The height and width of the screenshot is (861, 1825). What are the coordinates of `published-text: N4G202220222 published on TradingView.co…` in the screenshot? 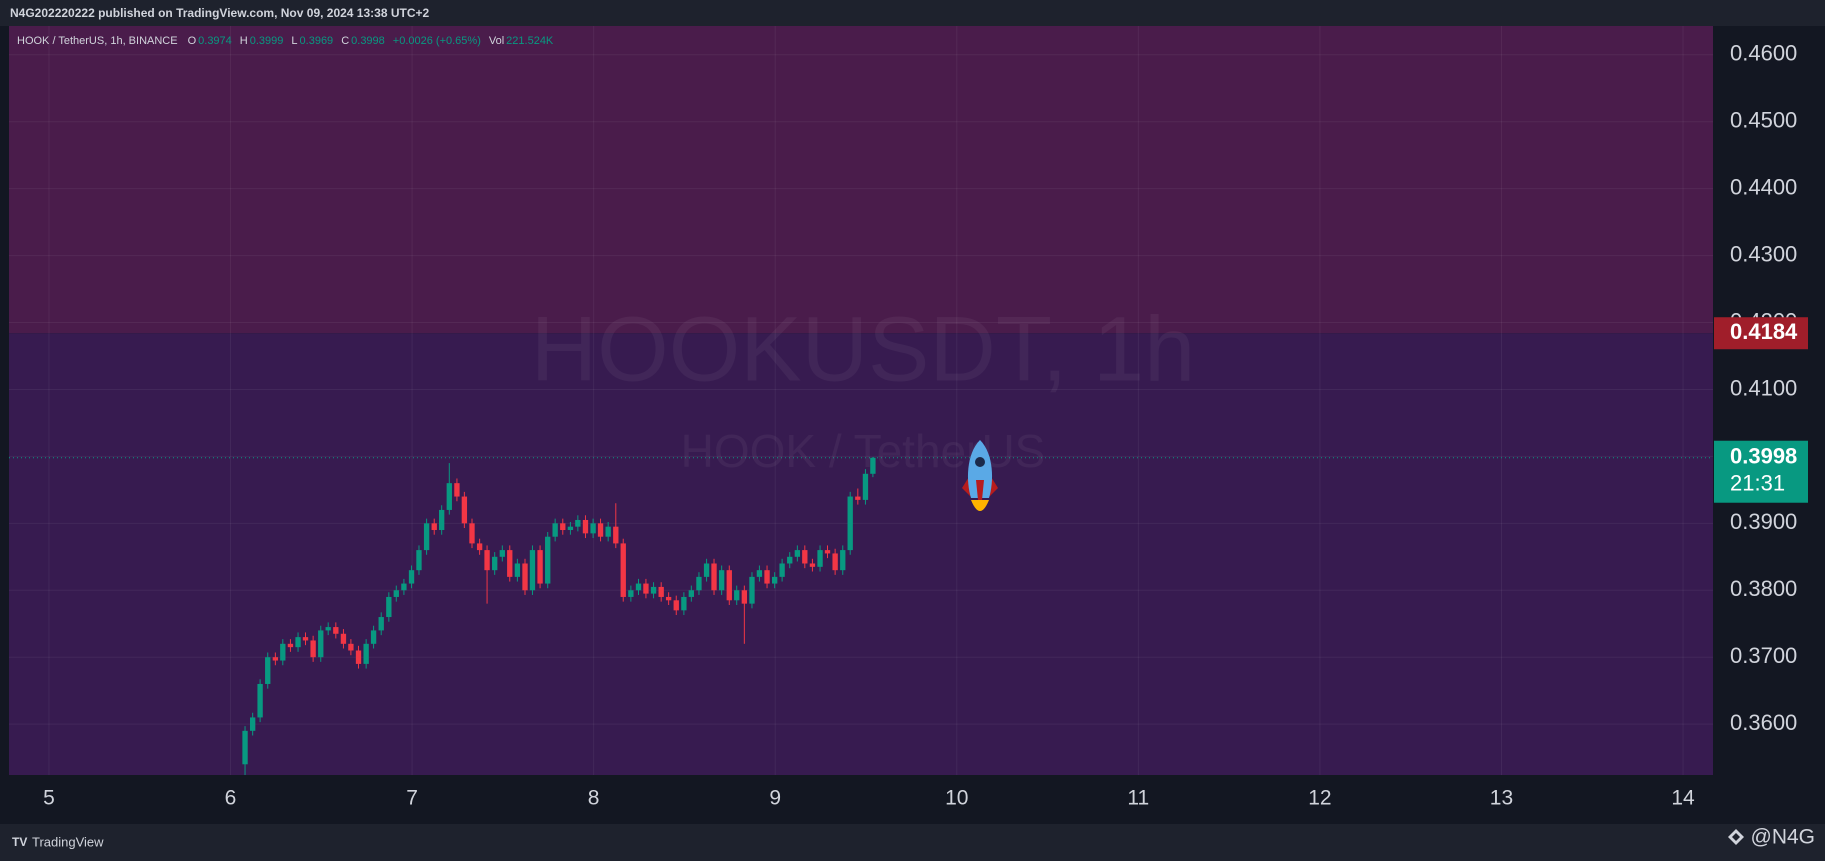 It's located at (220, 13).